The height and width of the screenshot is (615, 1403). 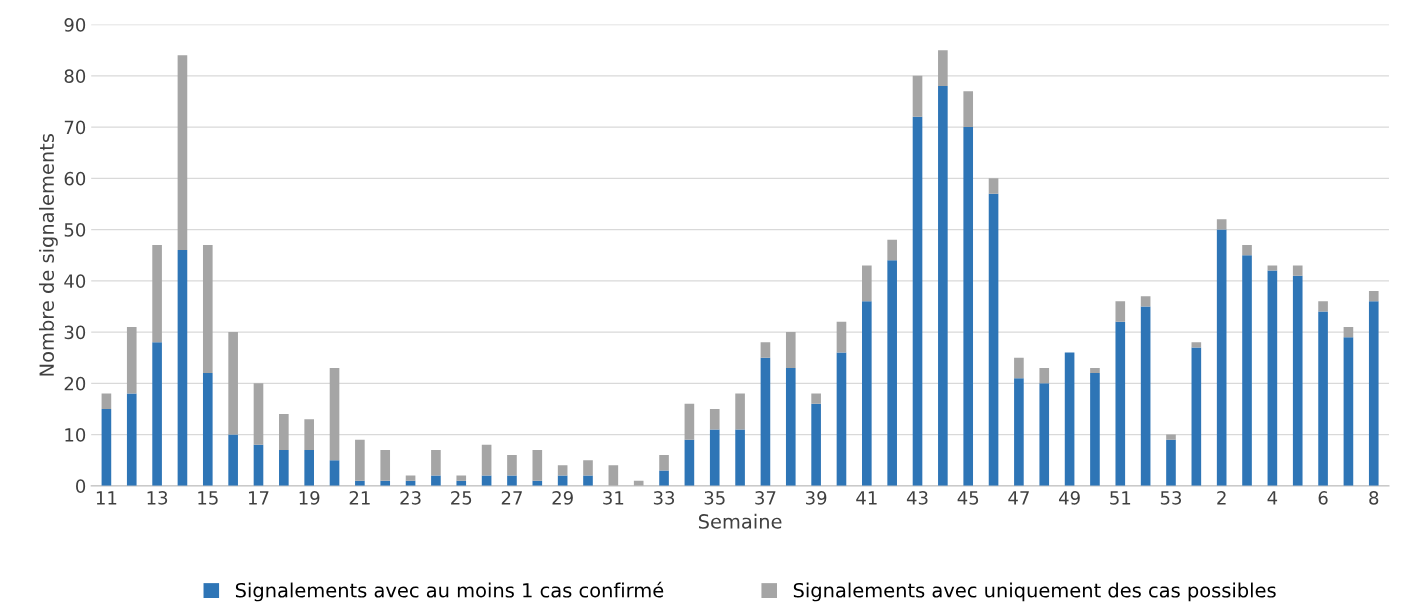 What do you see at coordinates (449, 591) in the screenshot?
I see `legend-label: Signalements avec au moins 1 cas confirmé` at bounding box center [449, 591].